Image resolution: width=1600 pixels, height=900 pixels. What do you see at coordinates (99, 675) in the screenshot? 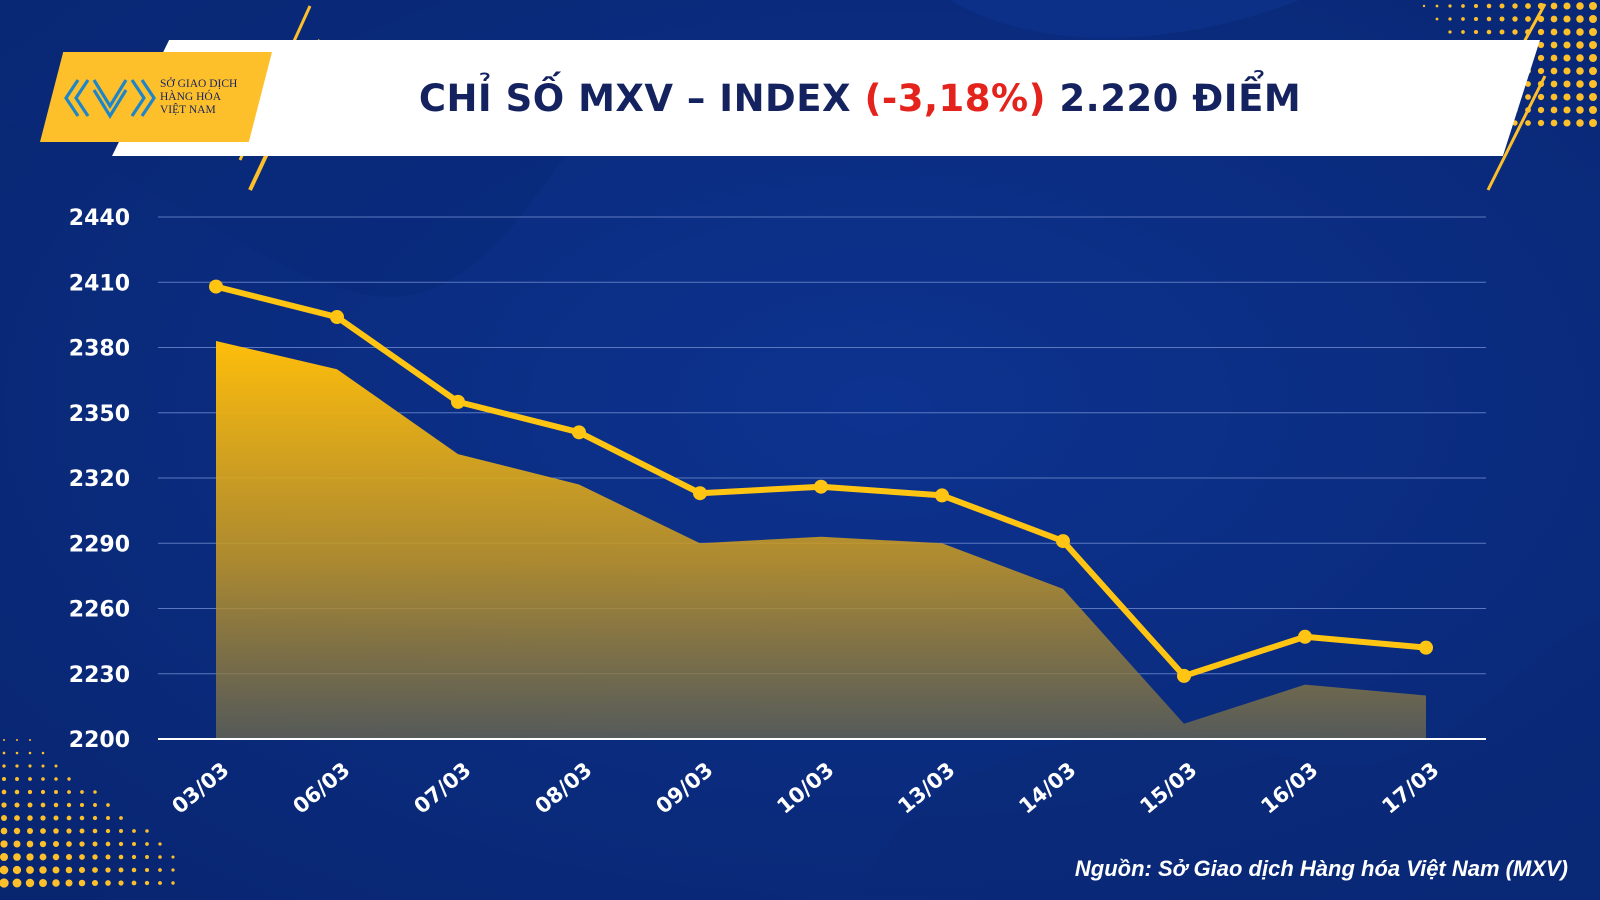
I see `y-tick-label: 2230` at bounding box center [99, 675].